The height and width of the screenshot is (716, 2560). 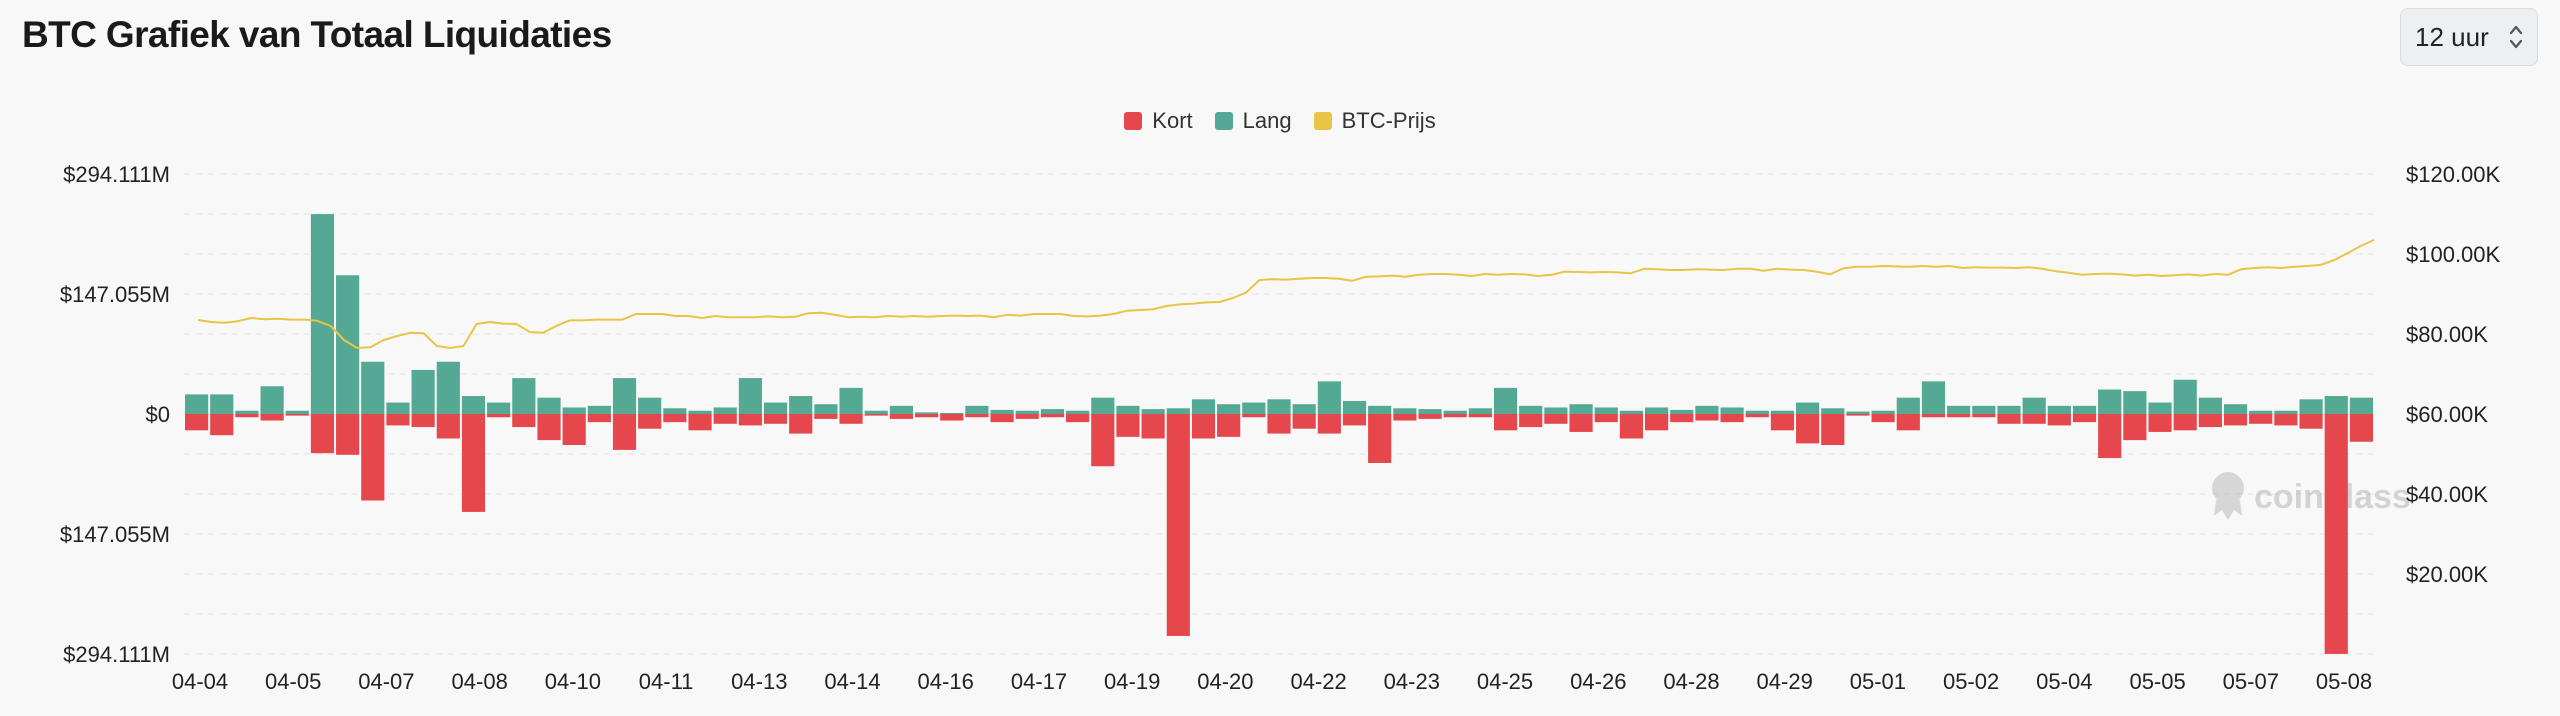 What do you see at coordinates (1374, 121) in the screenshot?
I see `legend-item-btc-prijs: BTC-Prijs` at bounding box center [1374, 121].